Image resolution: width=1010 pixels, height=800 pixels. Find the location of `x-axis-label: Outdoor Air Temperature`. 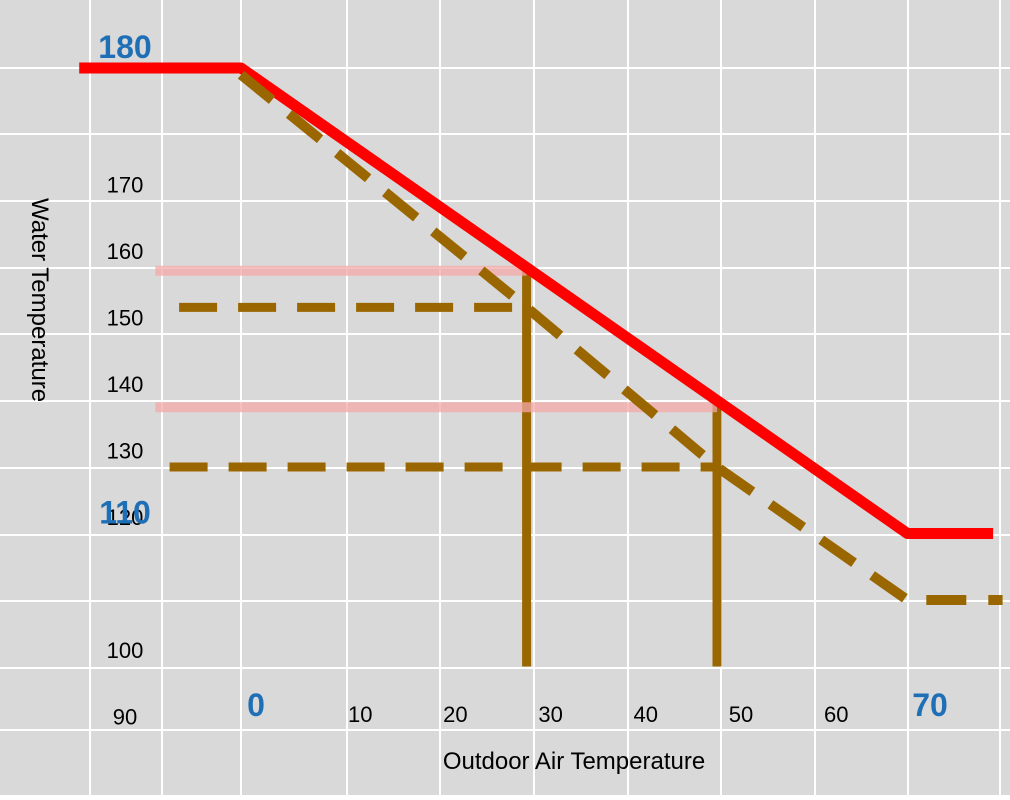

x-axis-label: Outdoor Air Temperature is located at coordinates (574, 761).